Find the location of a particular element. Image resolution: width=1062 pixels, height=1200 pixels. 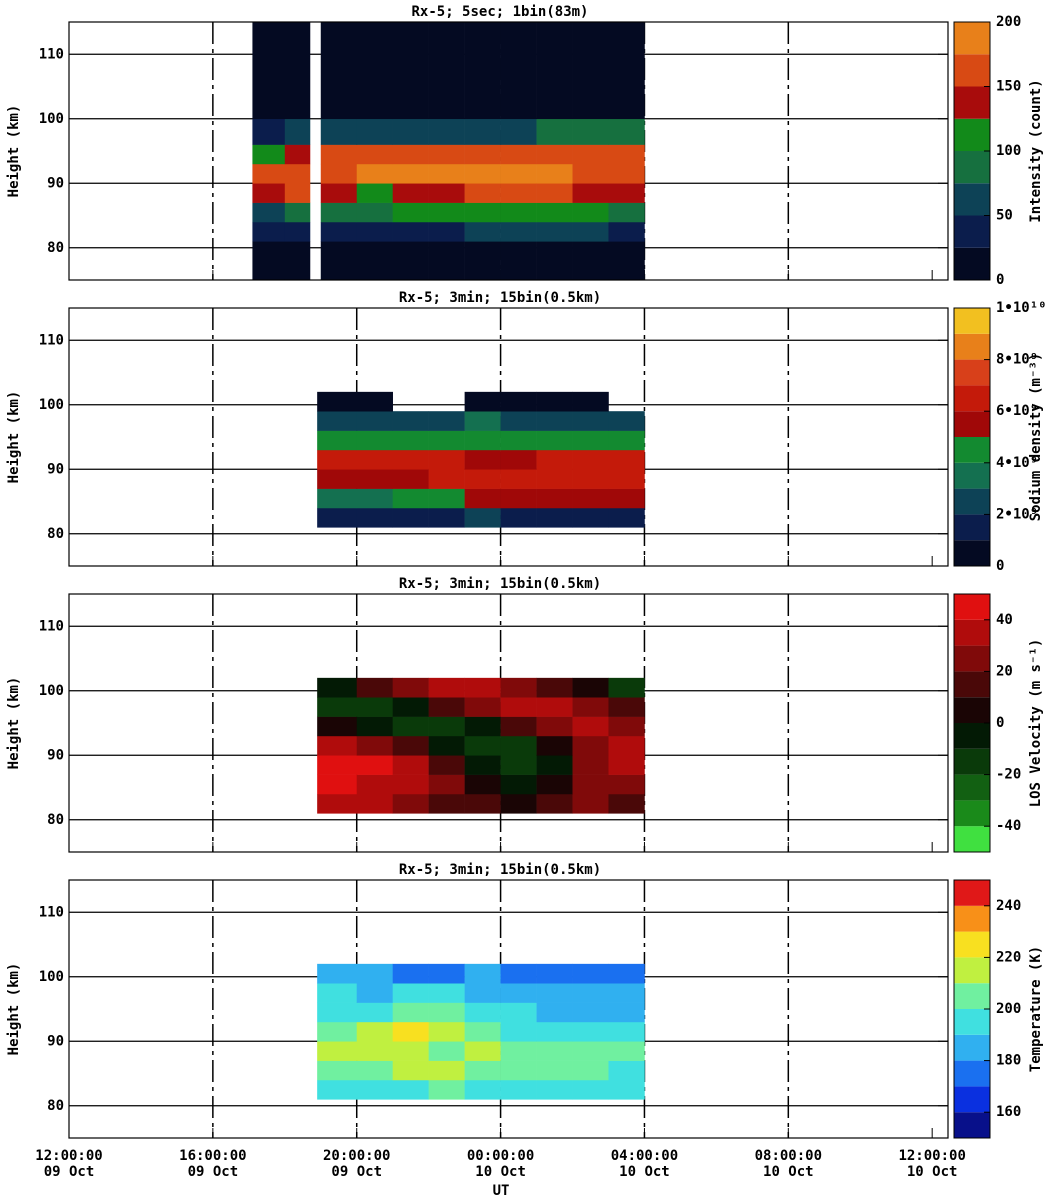

colorbar-tick-label: 20 is located at coordinates (1004, 671).